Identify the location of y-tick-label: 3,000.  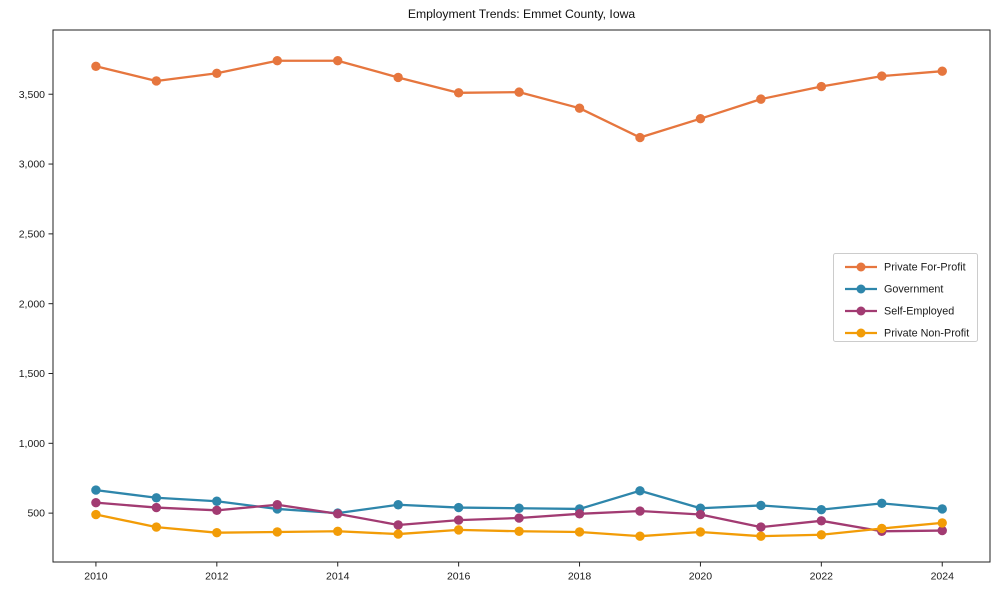
(32, 165).